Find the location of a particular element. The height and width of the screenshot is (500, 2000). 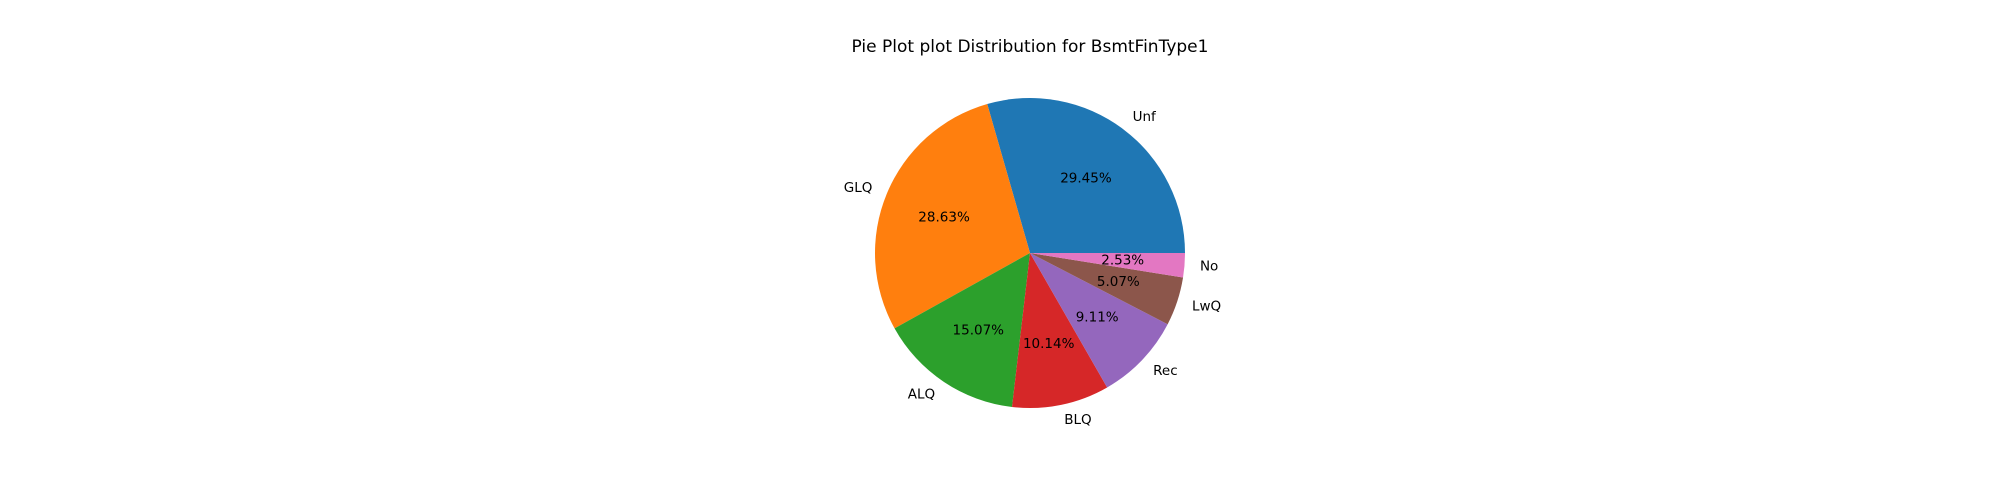

pie-slice-rec is located at coordinates (1099, 320).